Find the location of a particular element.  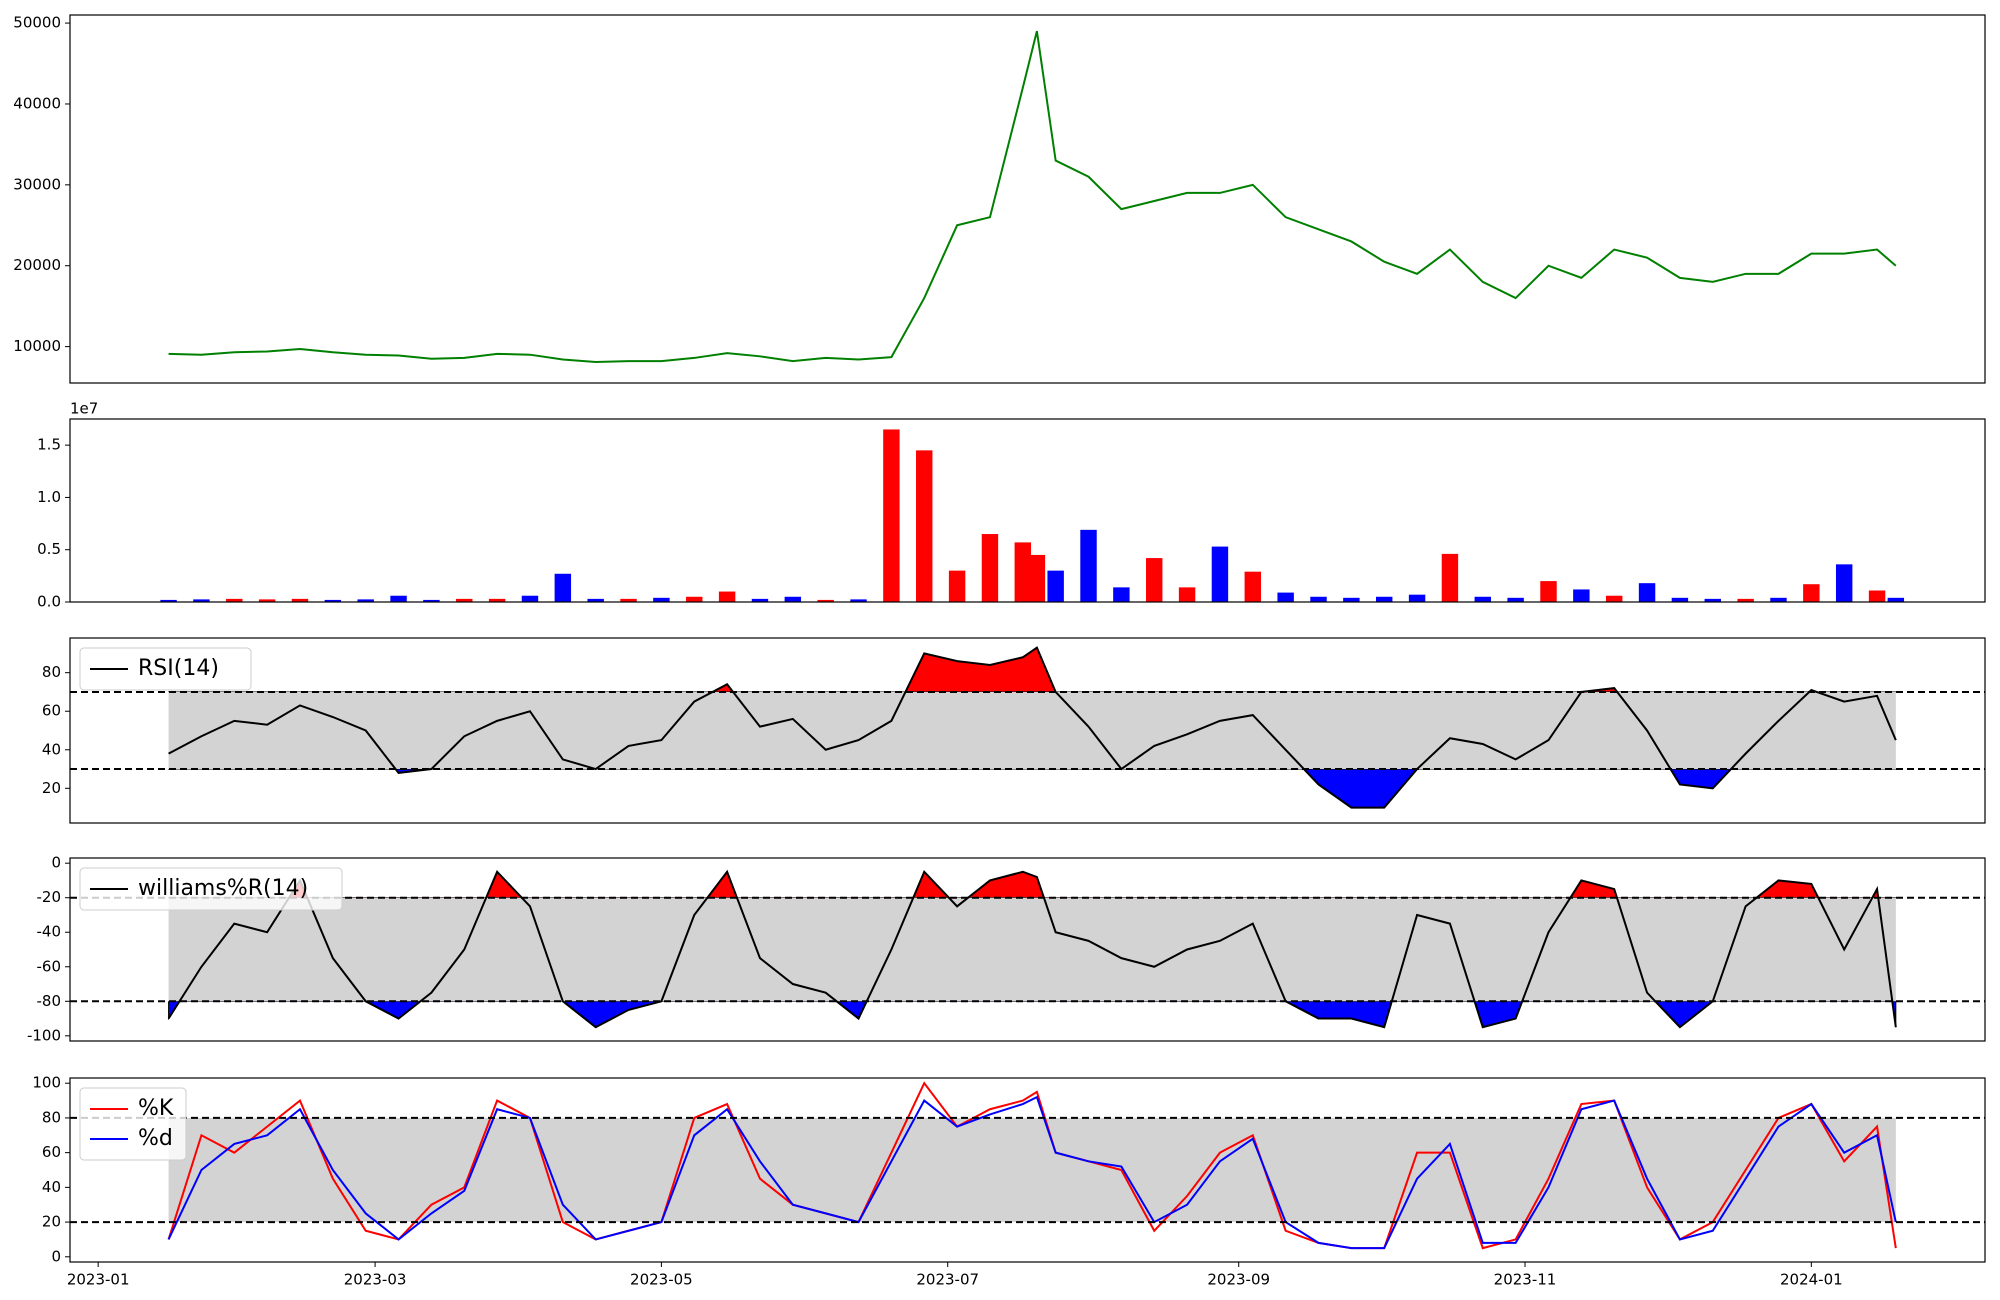

legend-label: %d is located at coordinates (155, 1138).